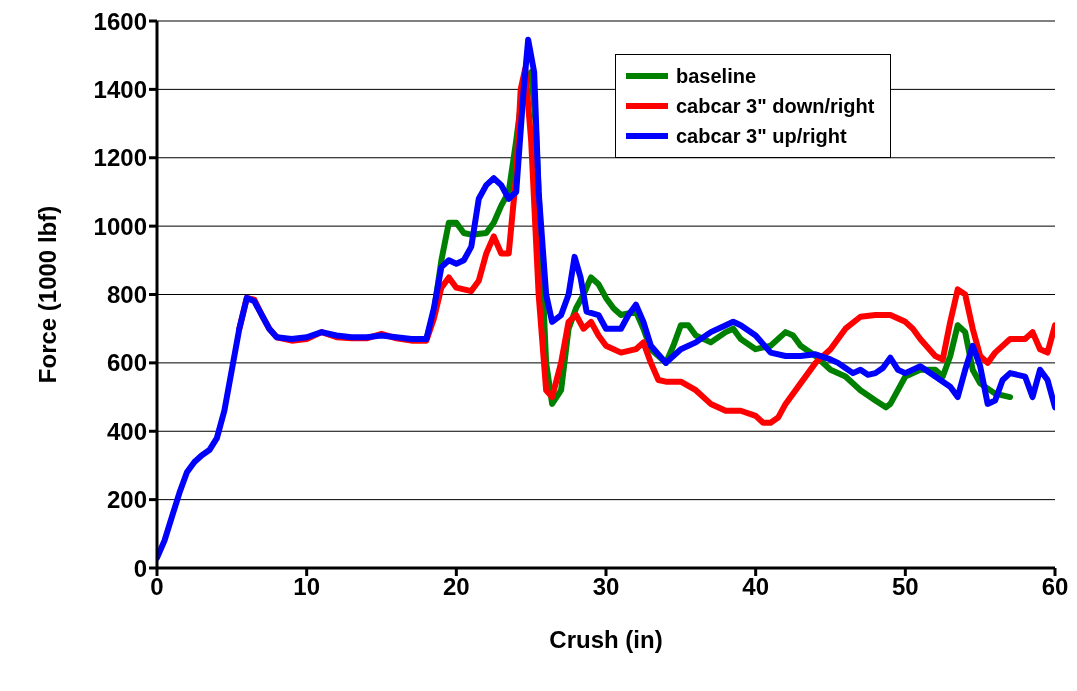 This screenshot has width=1077, height=691. What do you see at coordinates (120, 21) in the screenshot?
I see `y-tick-label: 1600` at bounding box center [120, 21].